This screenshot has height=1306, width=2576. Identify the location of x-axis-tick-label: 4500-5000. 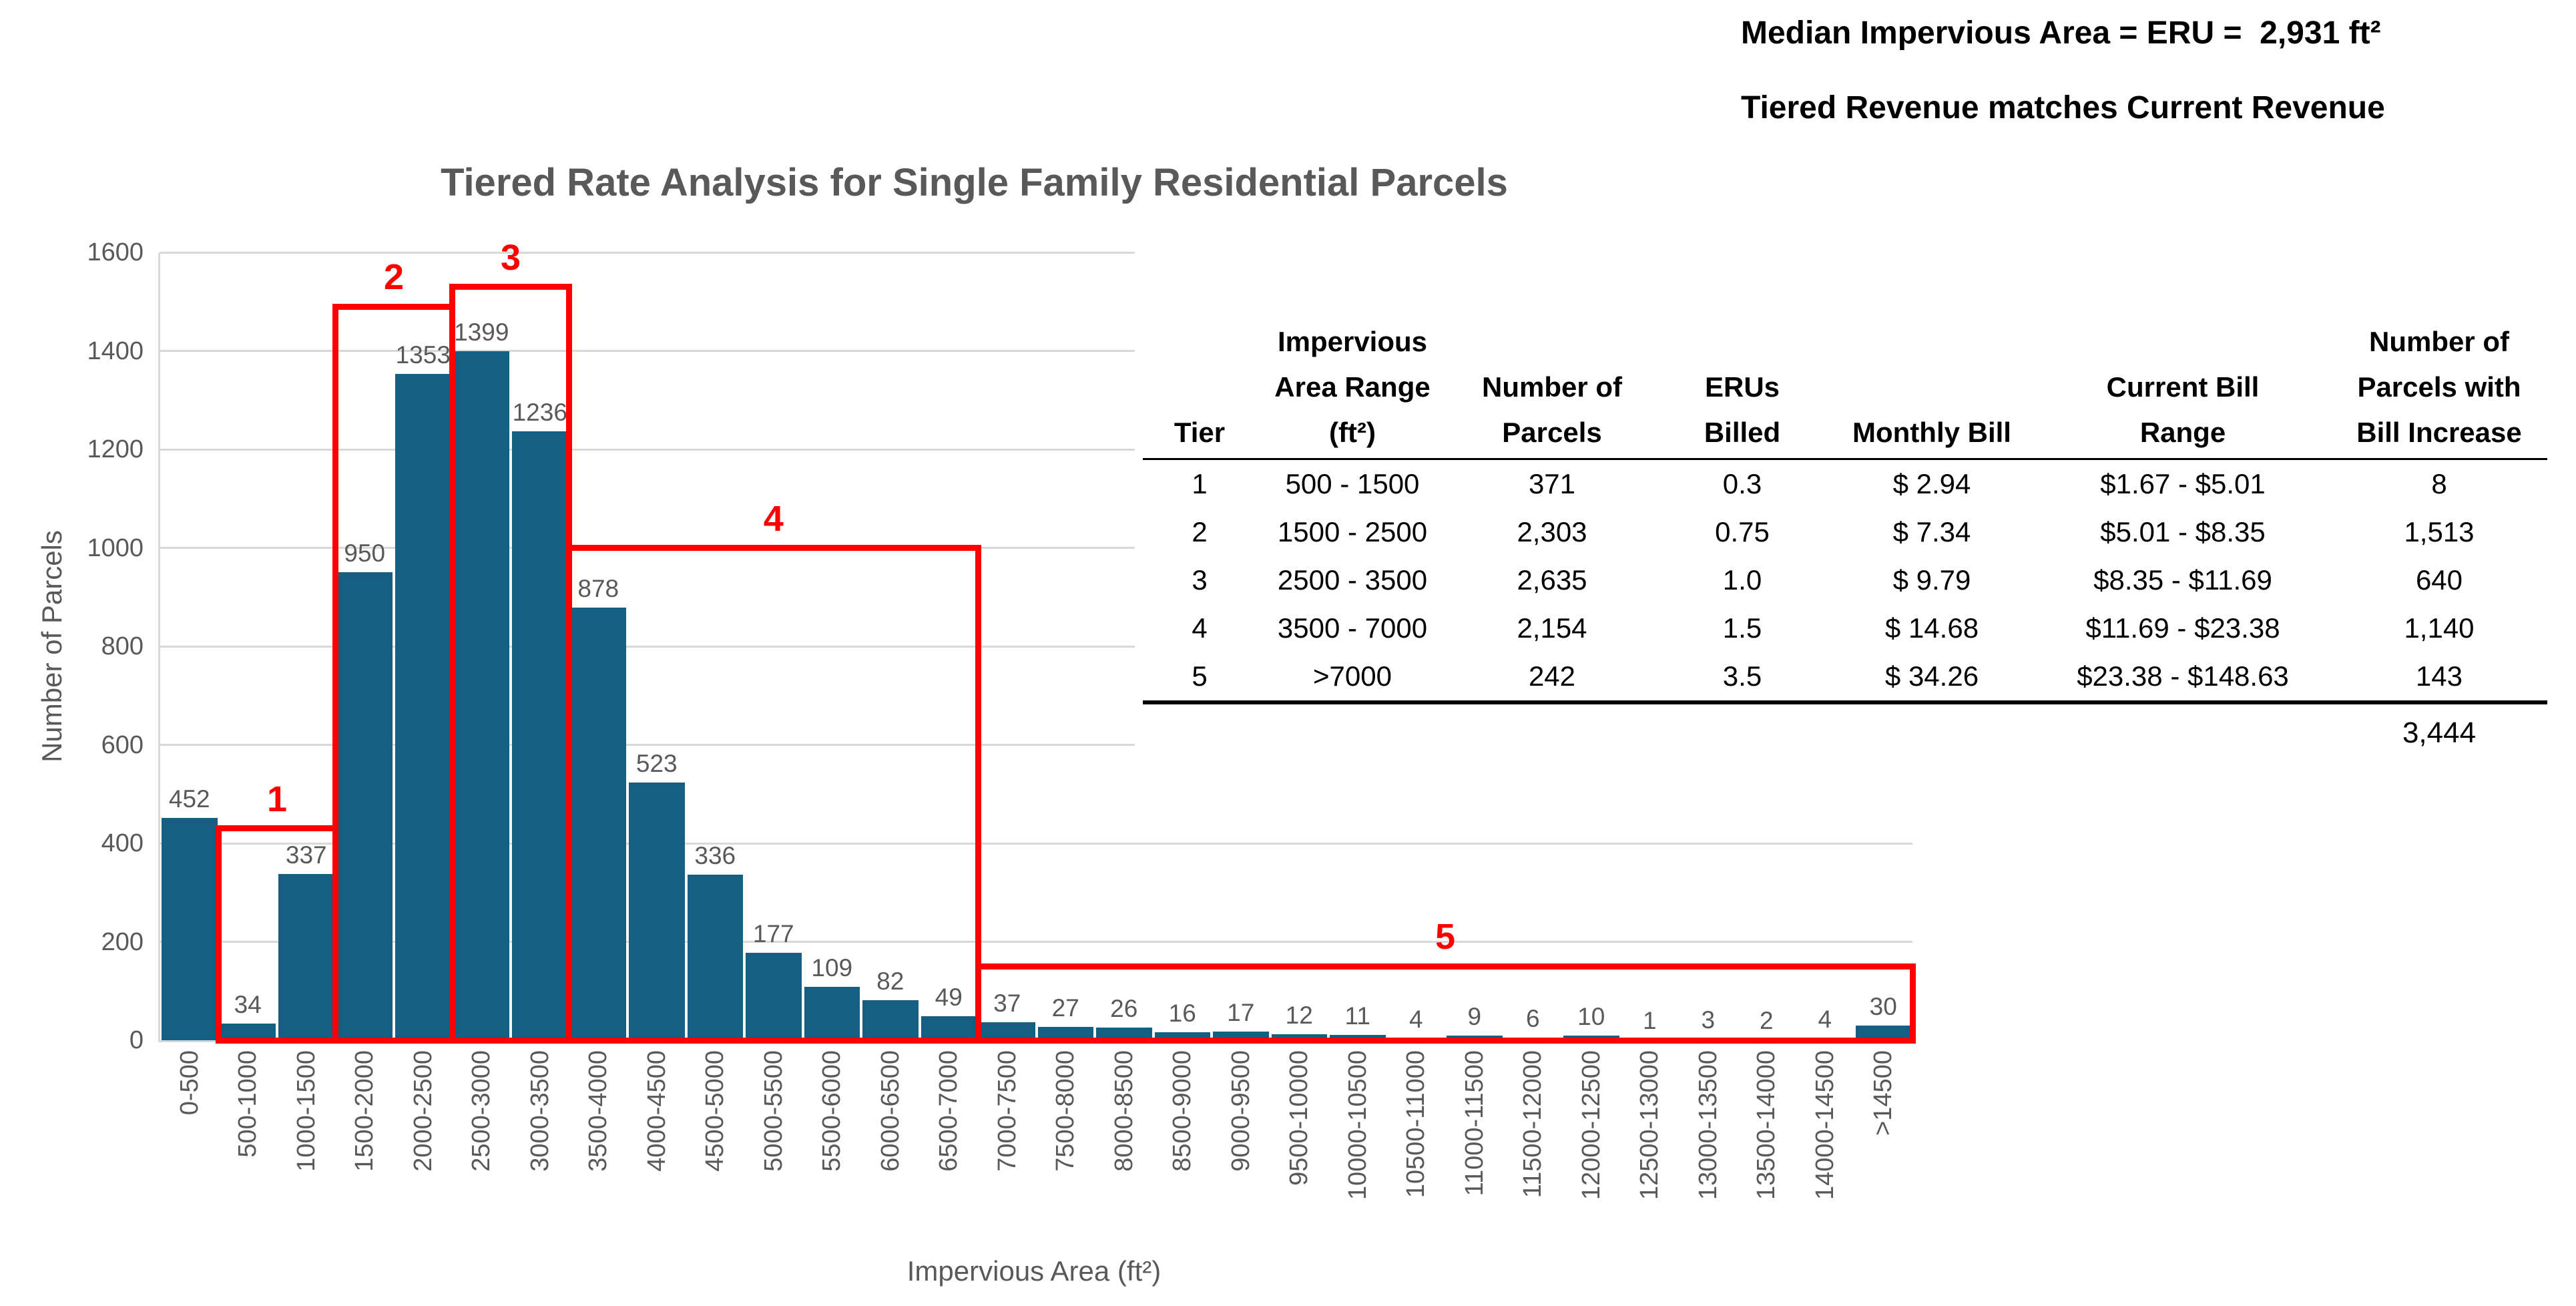
(715, 1111).